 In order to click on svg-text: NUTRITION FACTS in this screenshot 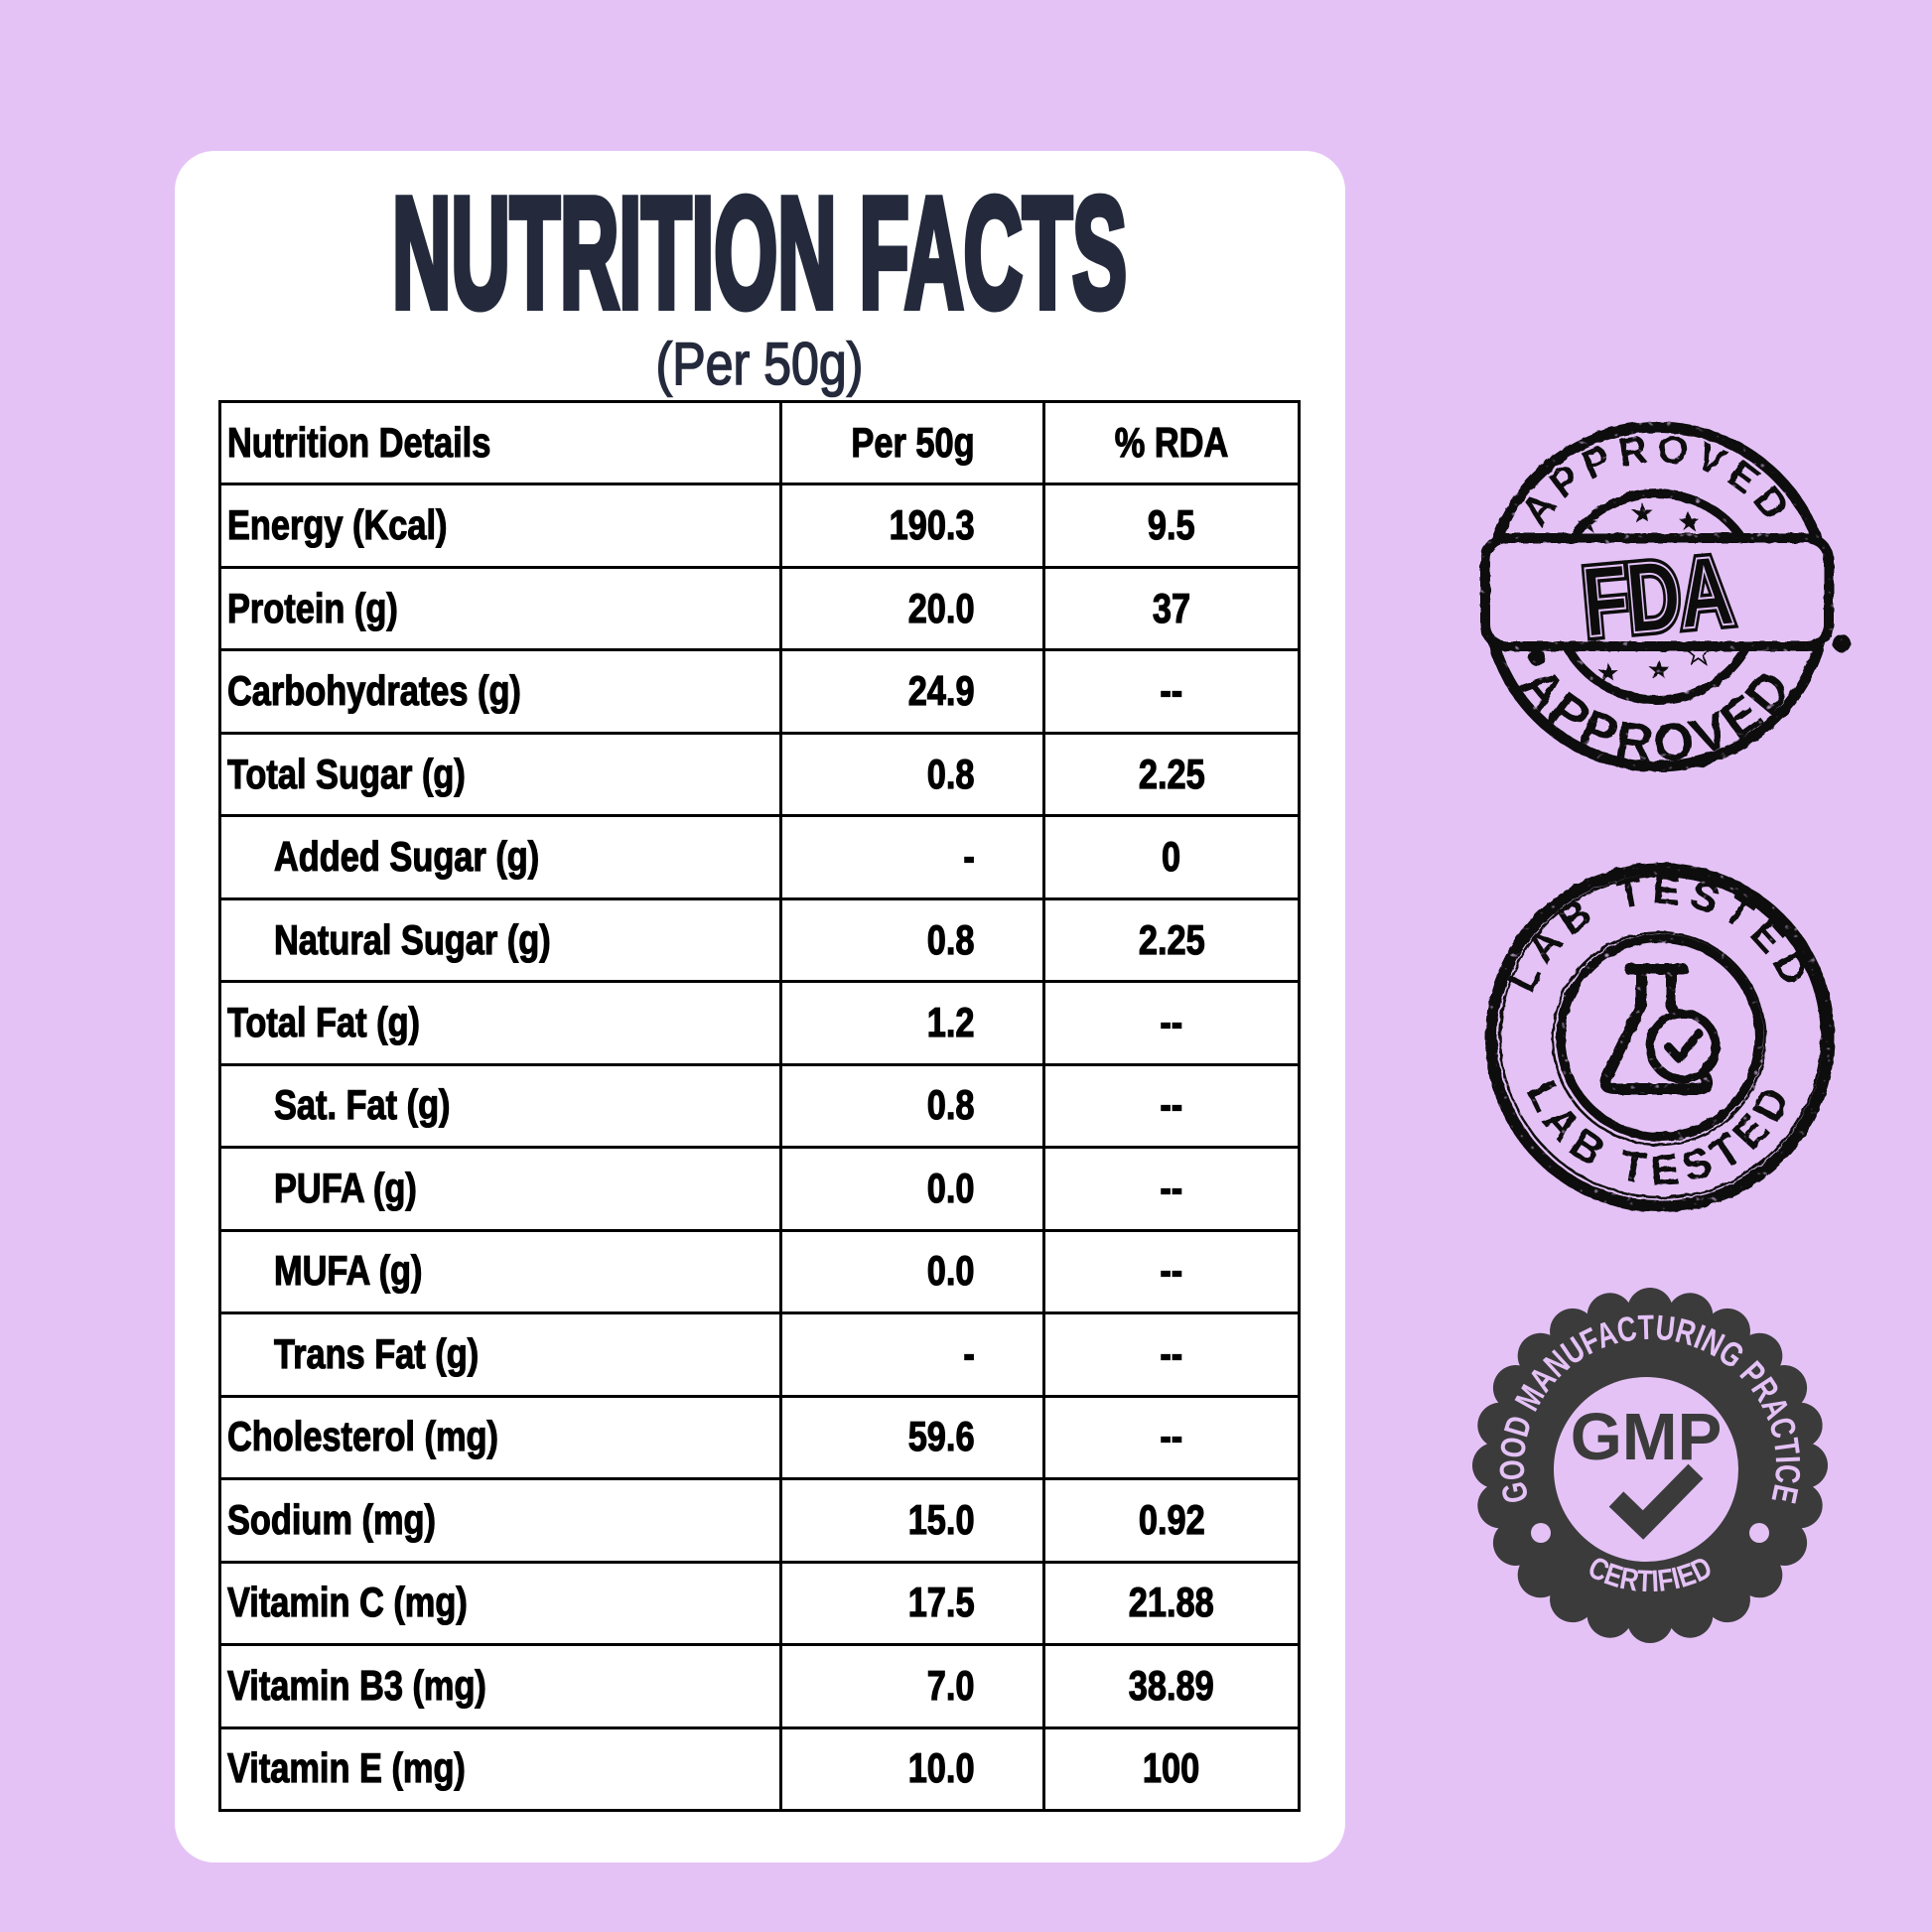, I will do `click(760, 253)`.